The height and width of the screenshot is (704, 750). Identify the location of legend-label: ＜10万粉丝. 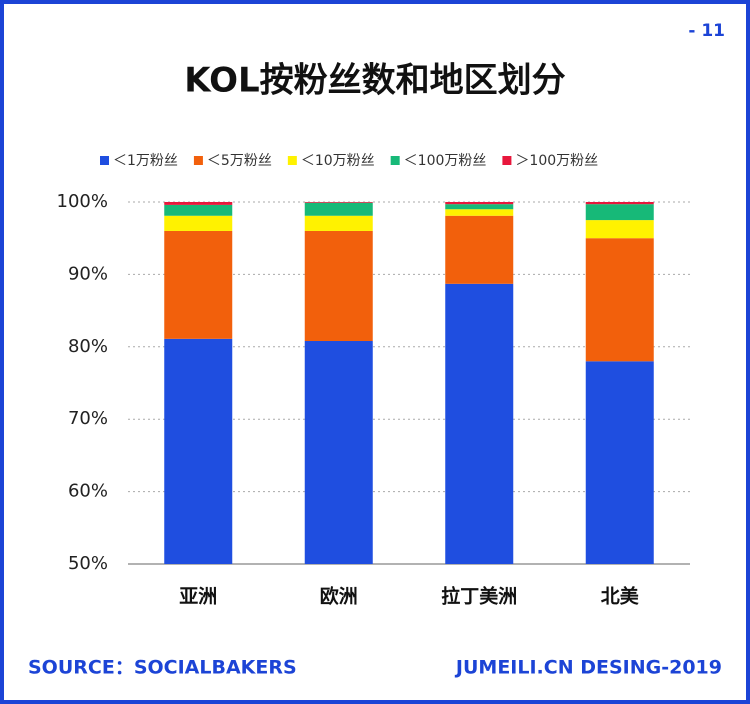
(338, 161).